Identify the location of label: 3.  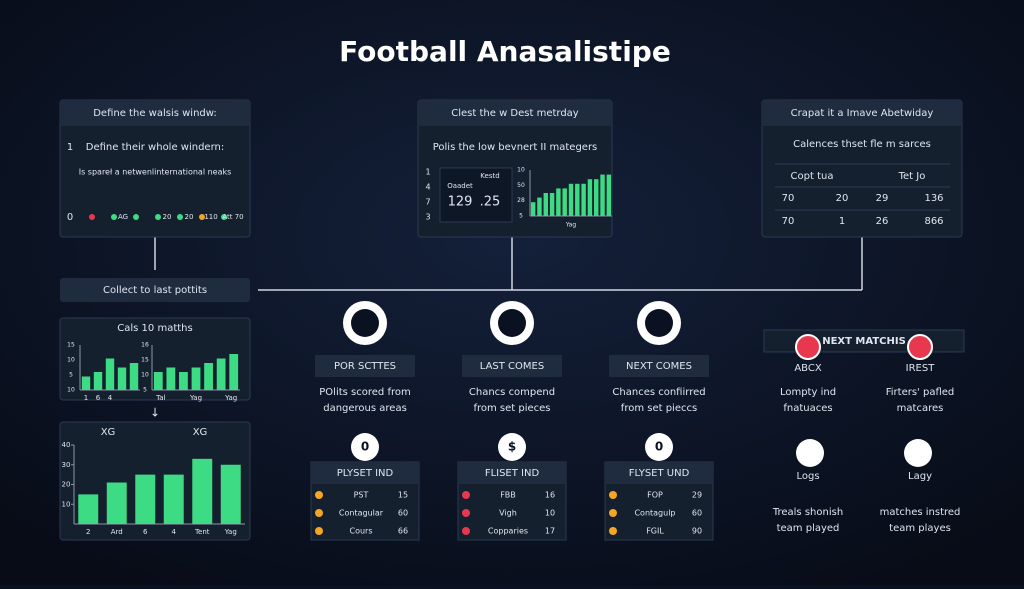
(427, 217).